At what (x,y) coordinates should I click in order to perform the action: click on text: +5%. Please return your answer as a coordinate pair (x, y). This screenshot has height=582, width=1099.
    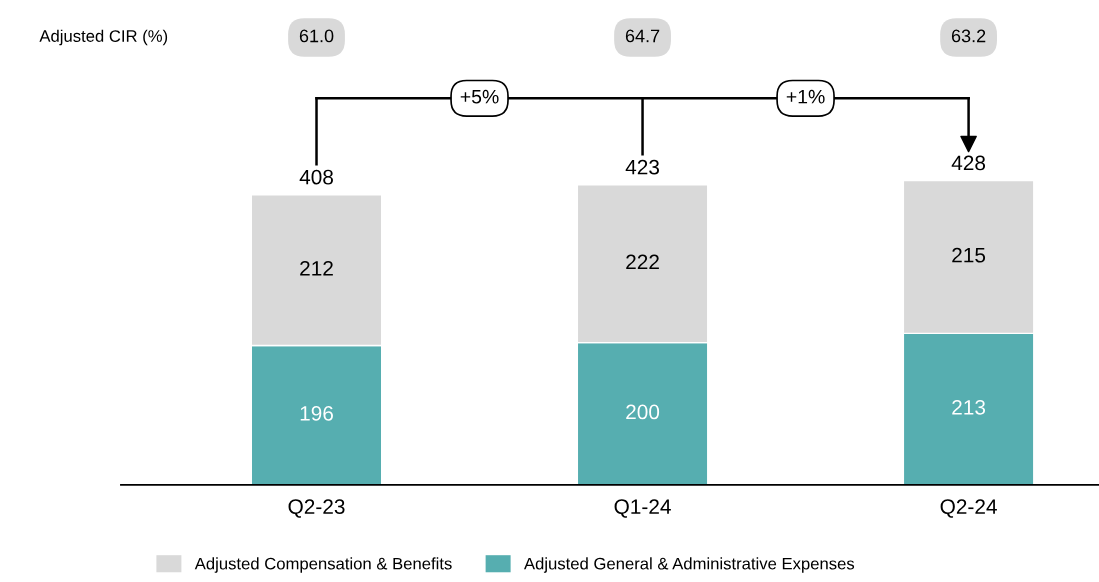
    Looking at the image, I should click on (479, 96).